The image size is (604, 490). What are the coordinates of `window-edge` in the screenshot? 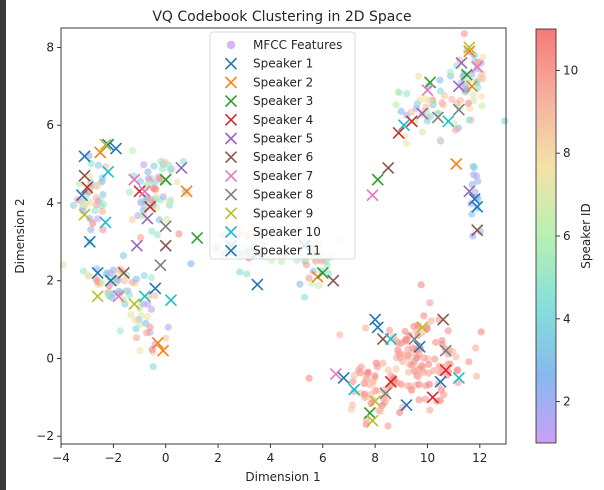 It's located at (3, 245).